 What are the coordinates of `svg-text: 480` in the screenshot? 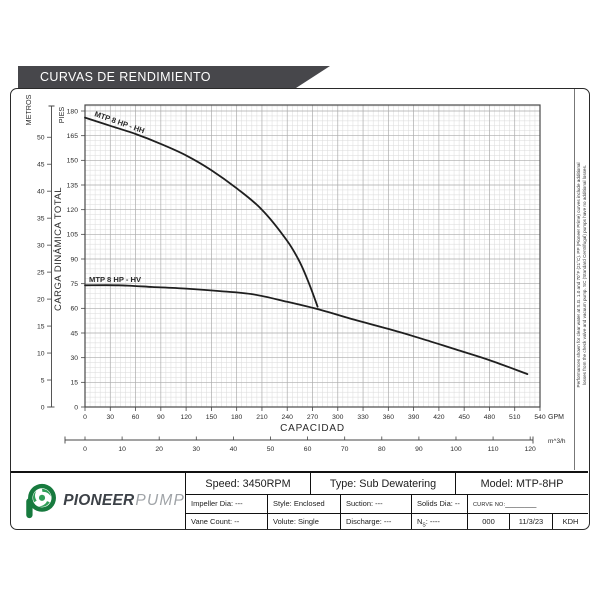 It's located at (490, 417).